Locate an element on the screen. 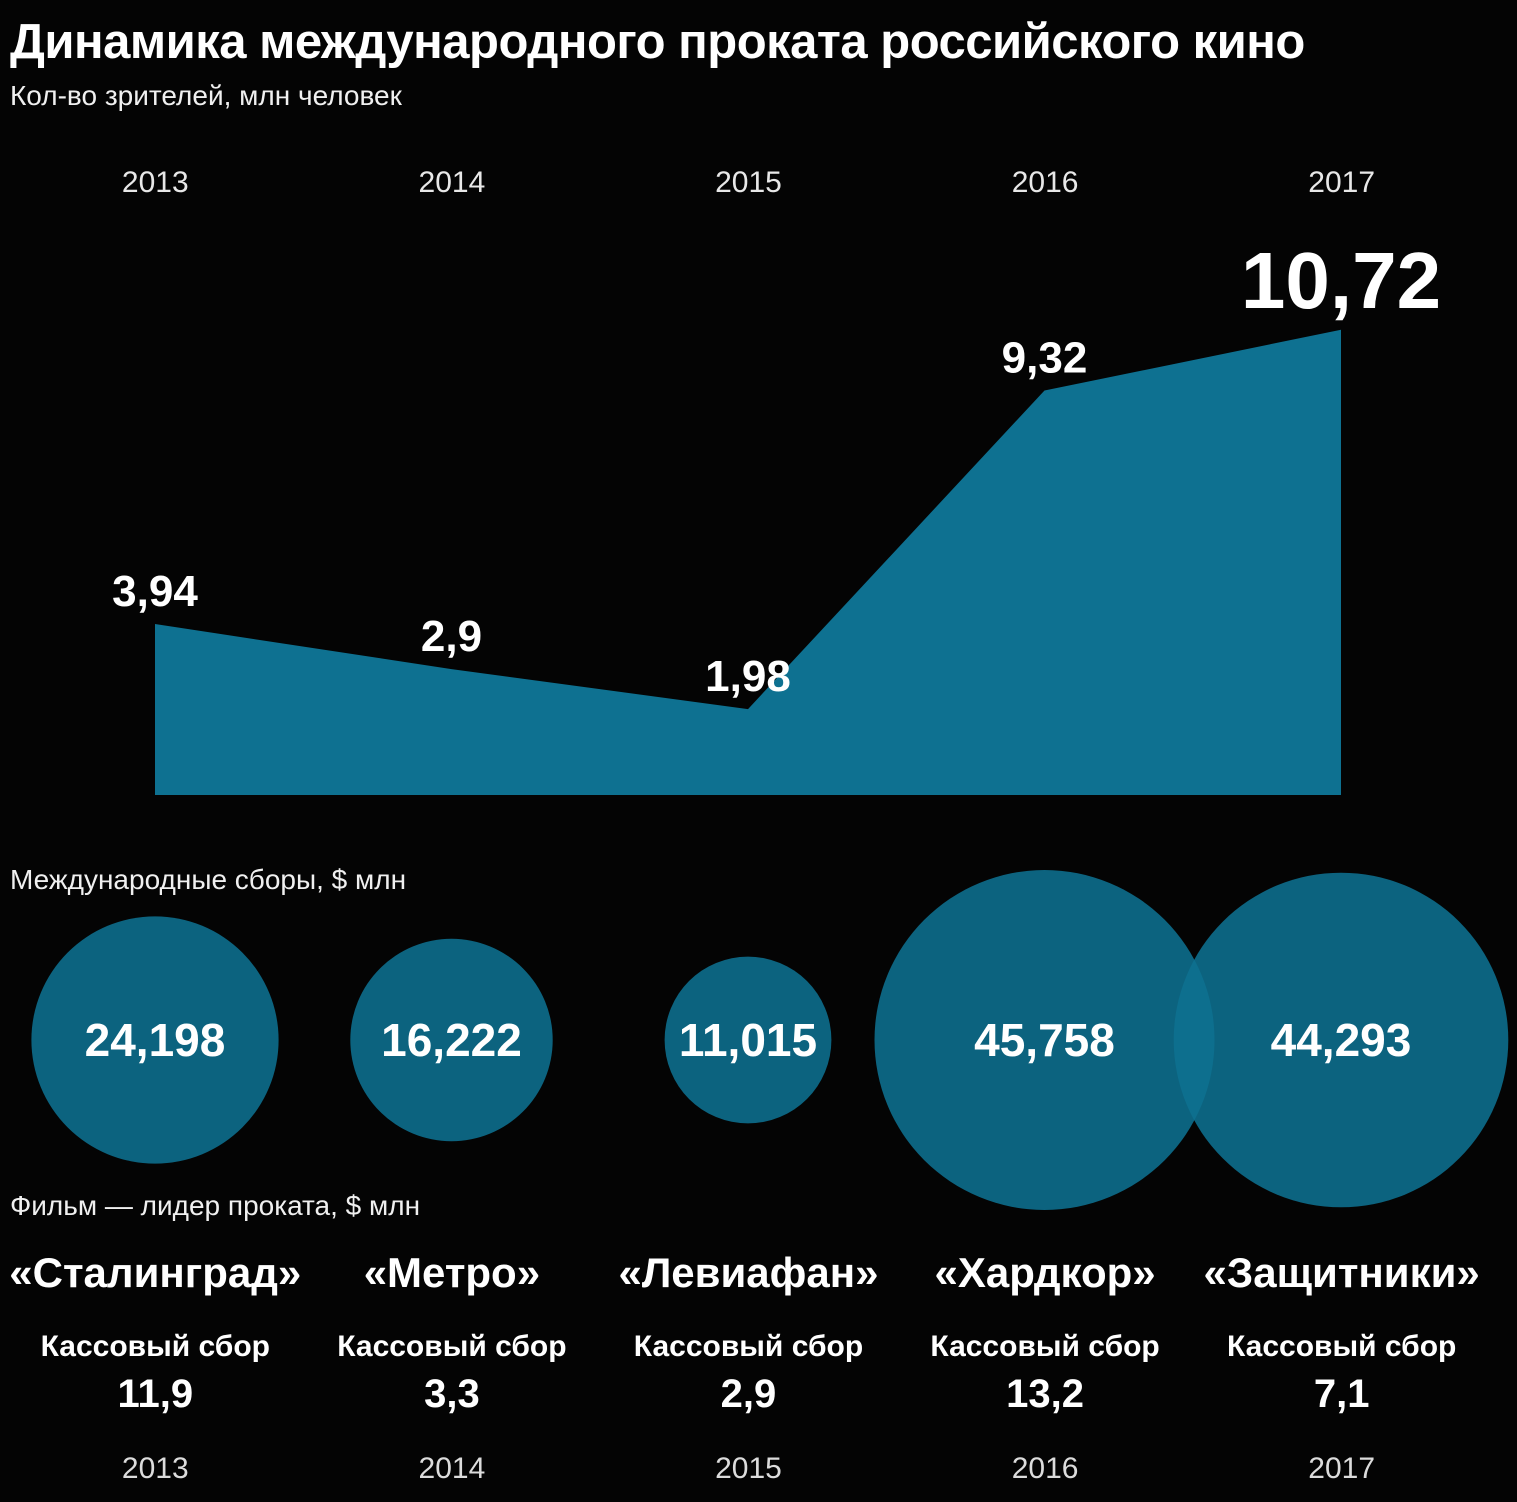 This screenshot has height=1502, width=1517. bubble-value-label: 16,222 is located at coordinates (451, 1040).